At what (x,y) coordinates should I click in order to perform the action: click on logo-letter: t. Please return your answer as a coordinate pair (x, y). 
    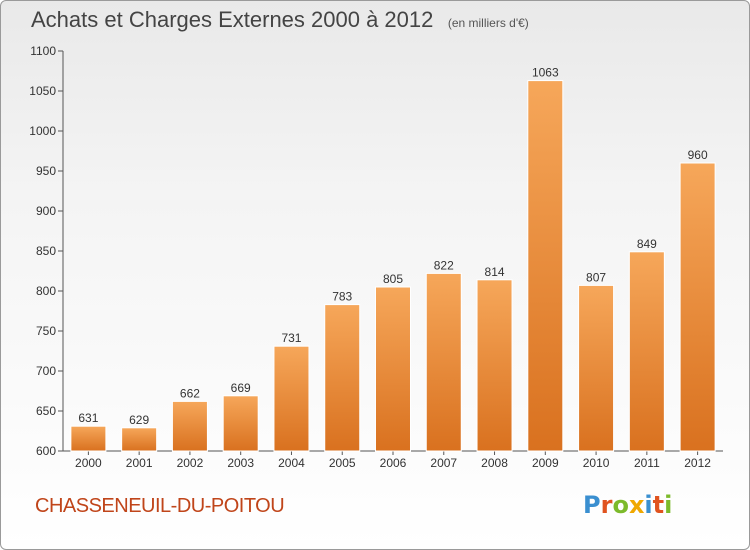
    Looking at the image, I should click on (658, 505).